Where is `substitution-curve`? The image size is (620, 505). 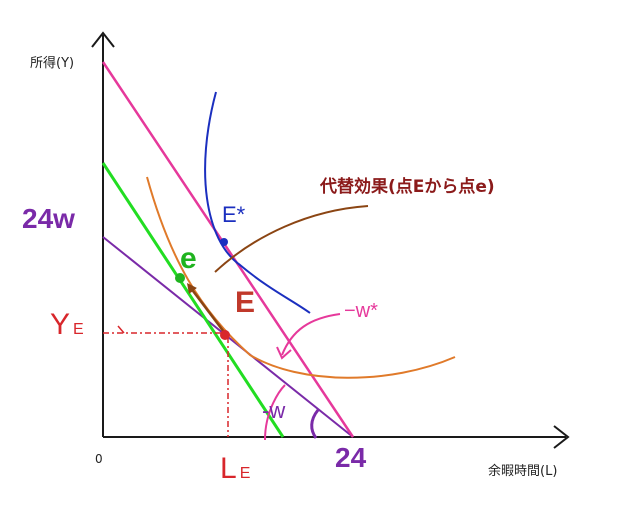 substitution-curve is located at coordinates (291, 239).